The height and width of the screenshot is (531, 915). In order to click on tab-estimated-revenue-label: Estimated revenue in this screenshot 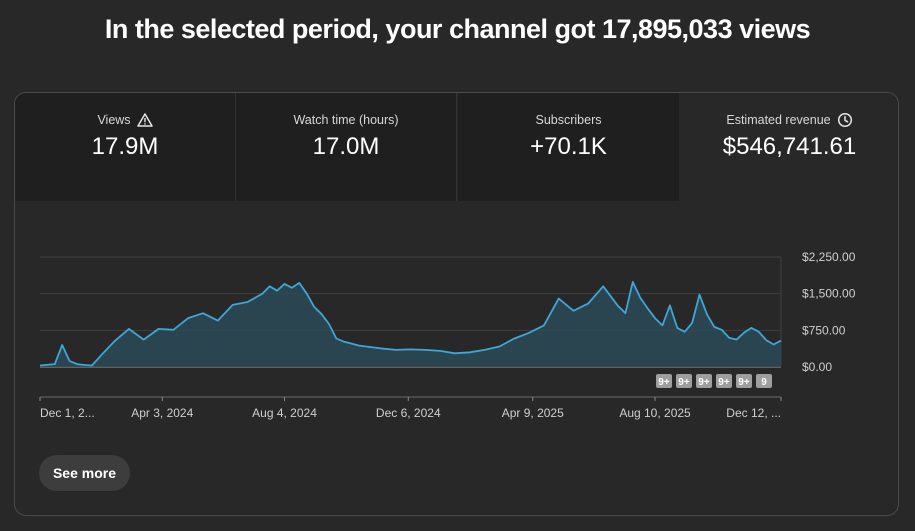, I will do `click(778, 120)`.